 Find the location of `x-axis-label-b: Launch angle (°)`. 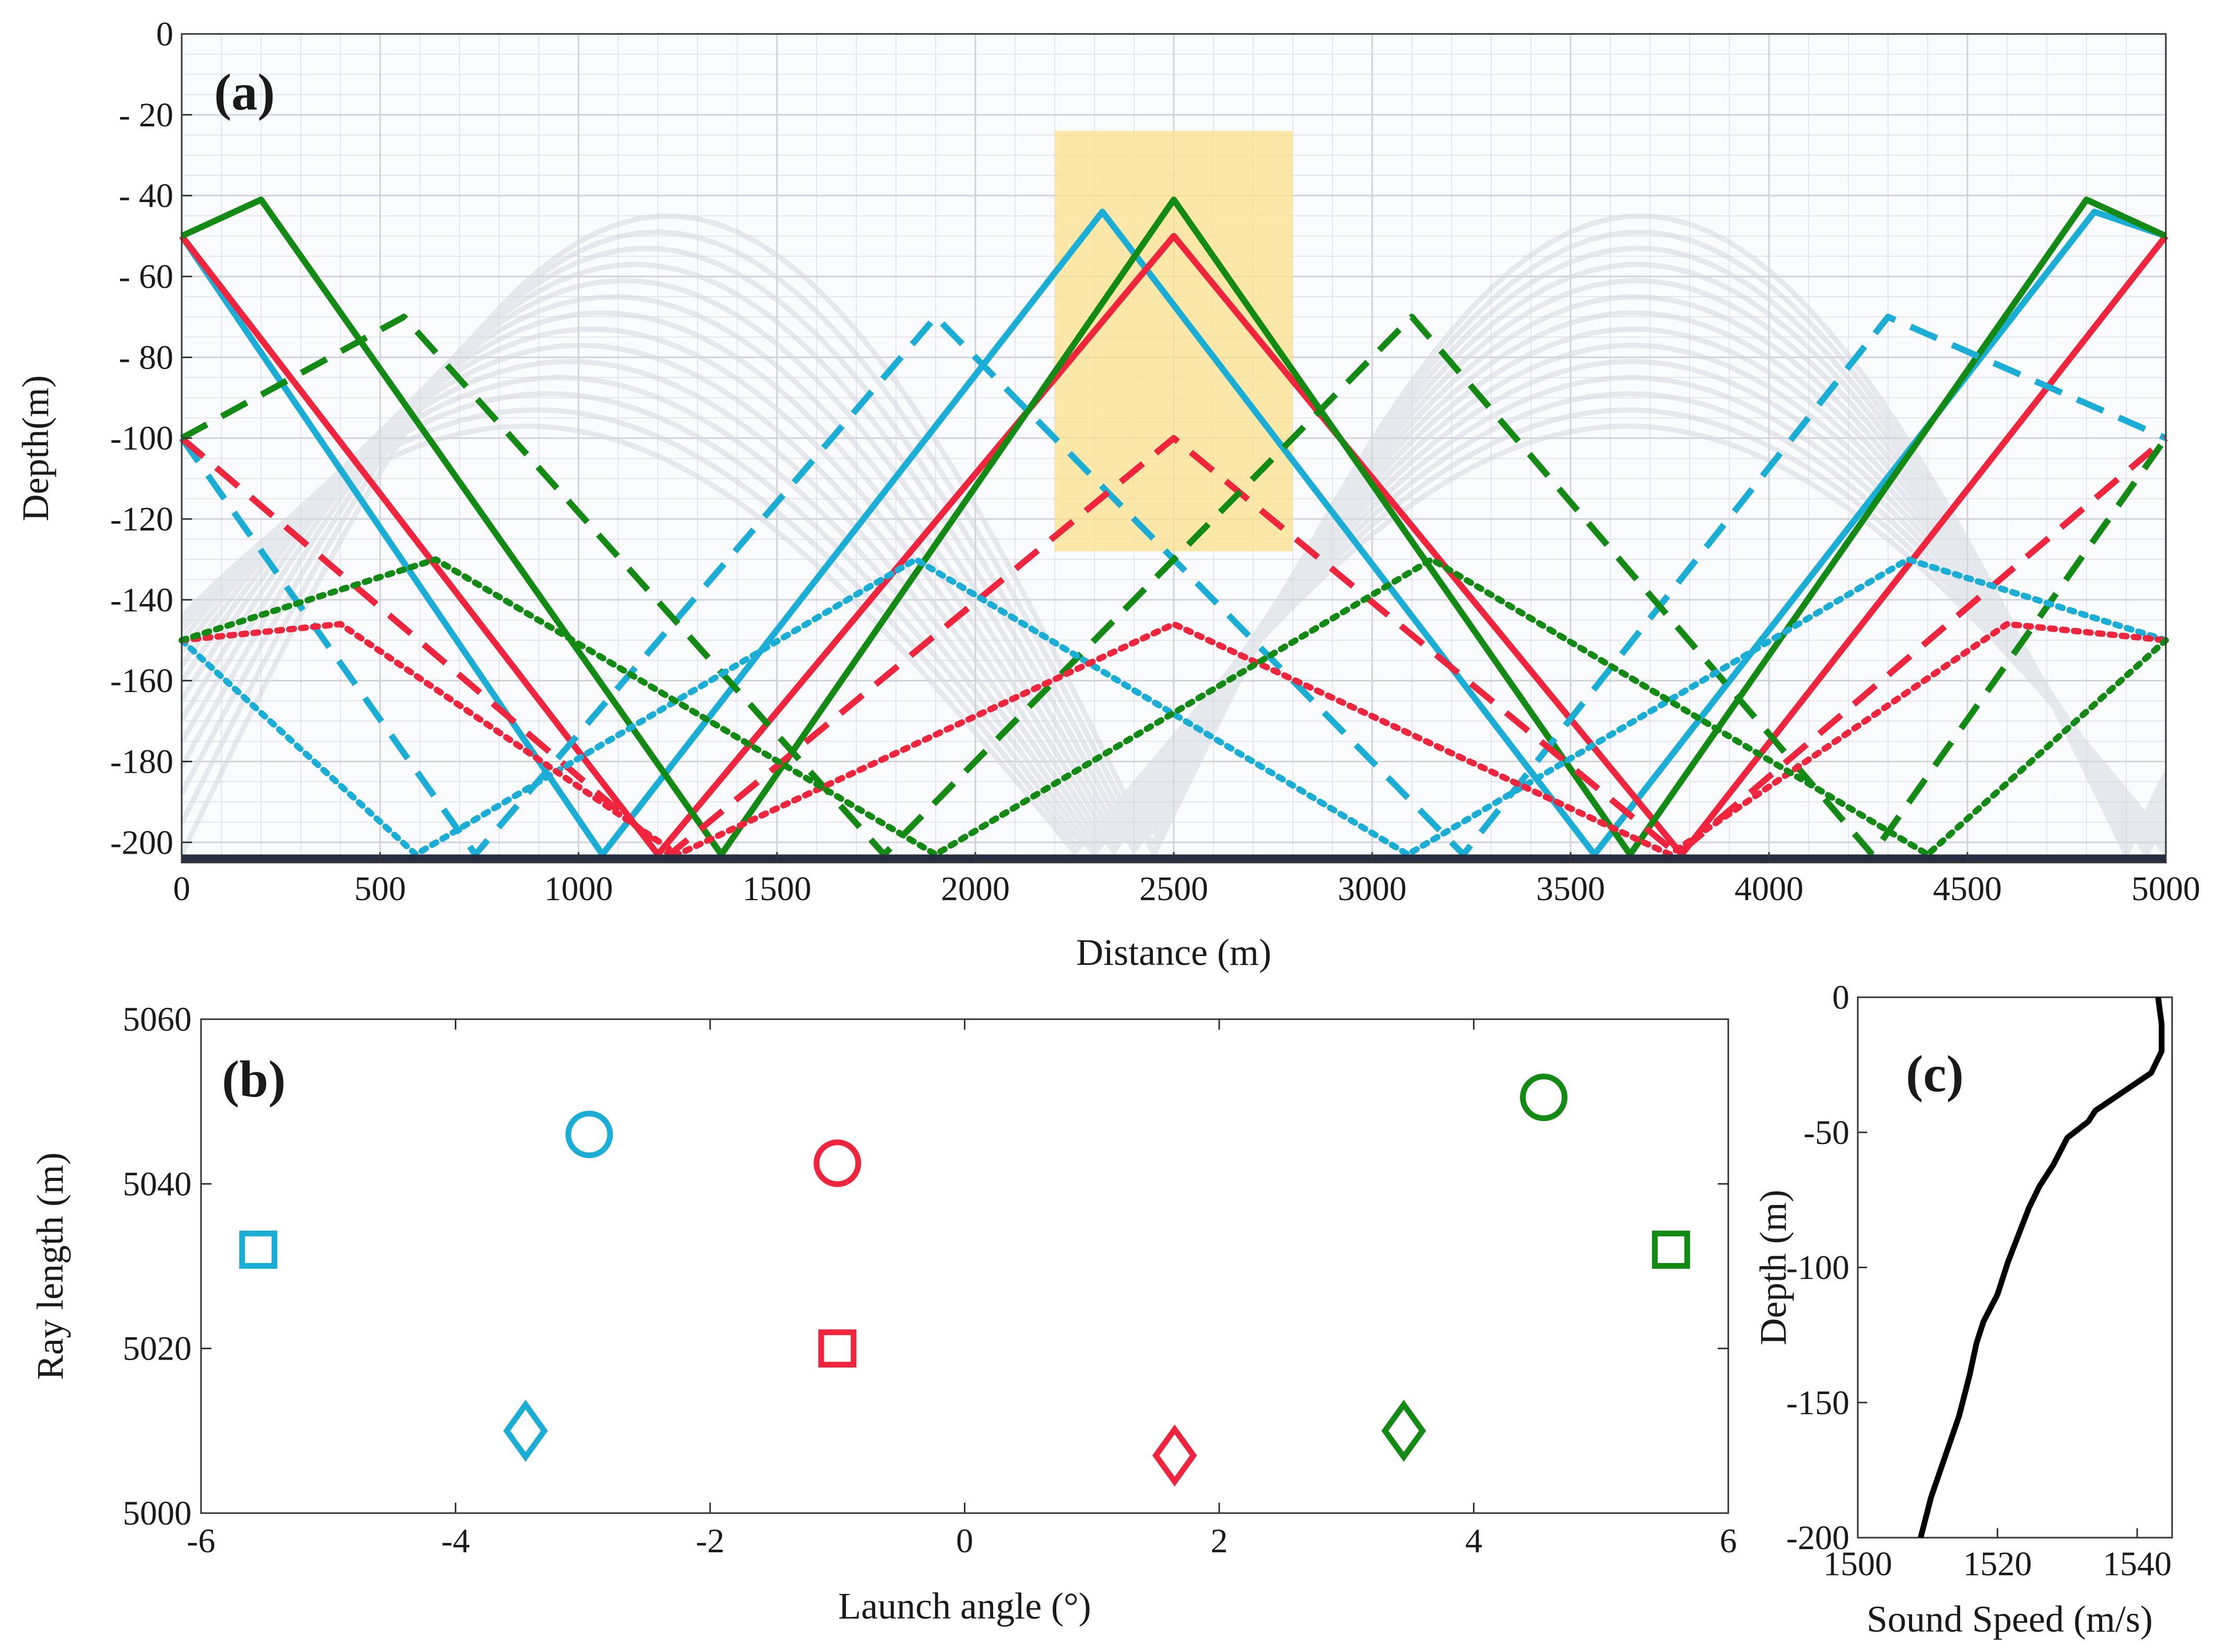

x-axis-label-b: Launch angle (°) is located at coordinates (964, 1606).